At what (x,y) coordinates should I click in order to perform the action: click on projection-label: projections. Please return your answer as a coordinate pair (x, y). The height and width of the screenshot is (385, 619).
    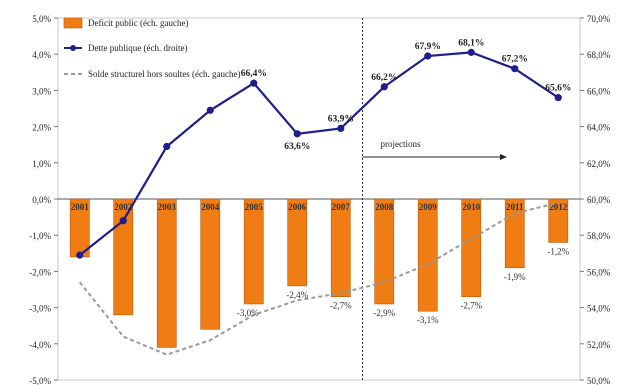
    Looking at the image, I should click on (401, 144).